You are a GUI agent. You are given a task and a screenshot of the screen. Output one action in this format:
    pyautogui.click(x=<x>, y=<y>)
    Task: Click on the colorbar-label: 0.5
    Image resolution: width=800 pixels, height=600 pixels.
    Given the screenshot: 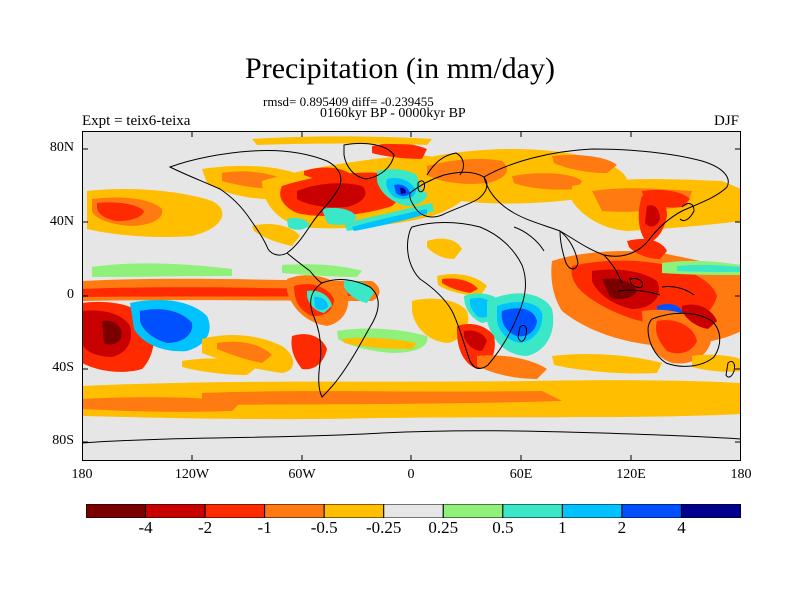 What is the action you would take?
    pyautogui.click(x=503, y=527)
    